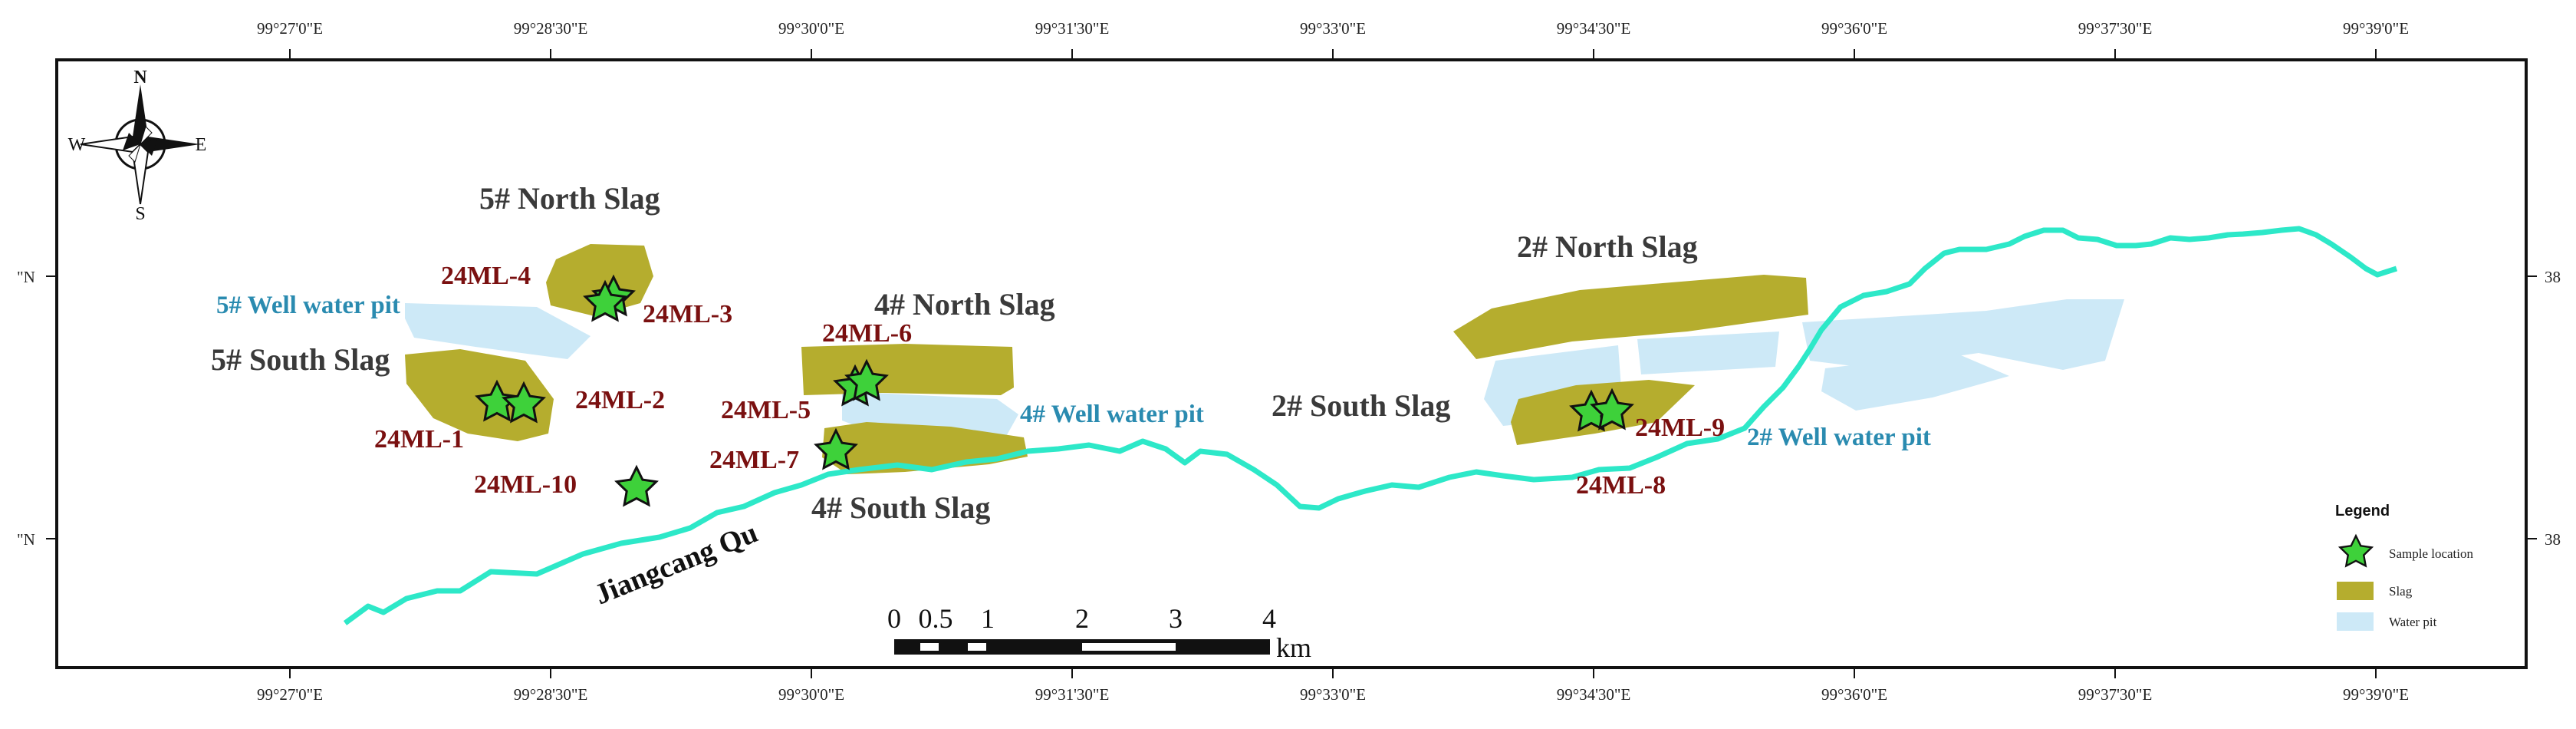 The width and height of the screenshot is (2576, 729). What do you see at coordinates (687, 314) in the screenshot?
I see `label-sample-3: 24ML-3` at bounding box center [687, 314].